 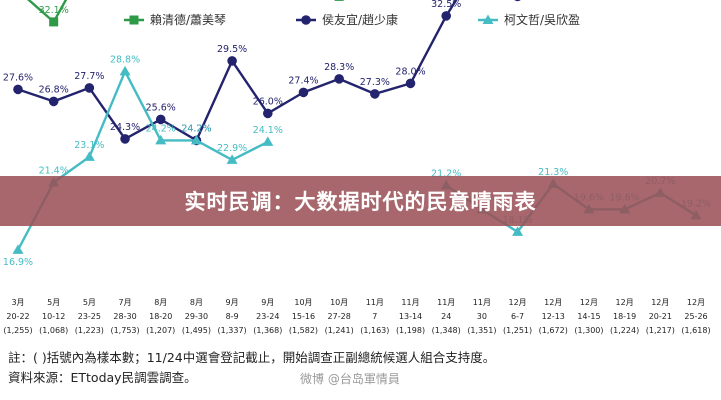 I want to click on x-tick-label: 3月, so click(x=17, y=302).